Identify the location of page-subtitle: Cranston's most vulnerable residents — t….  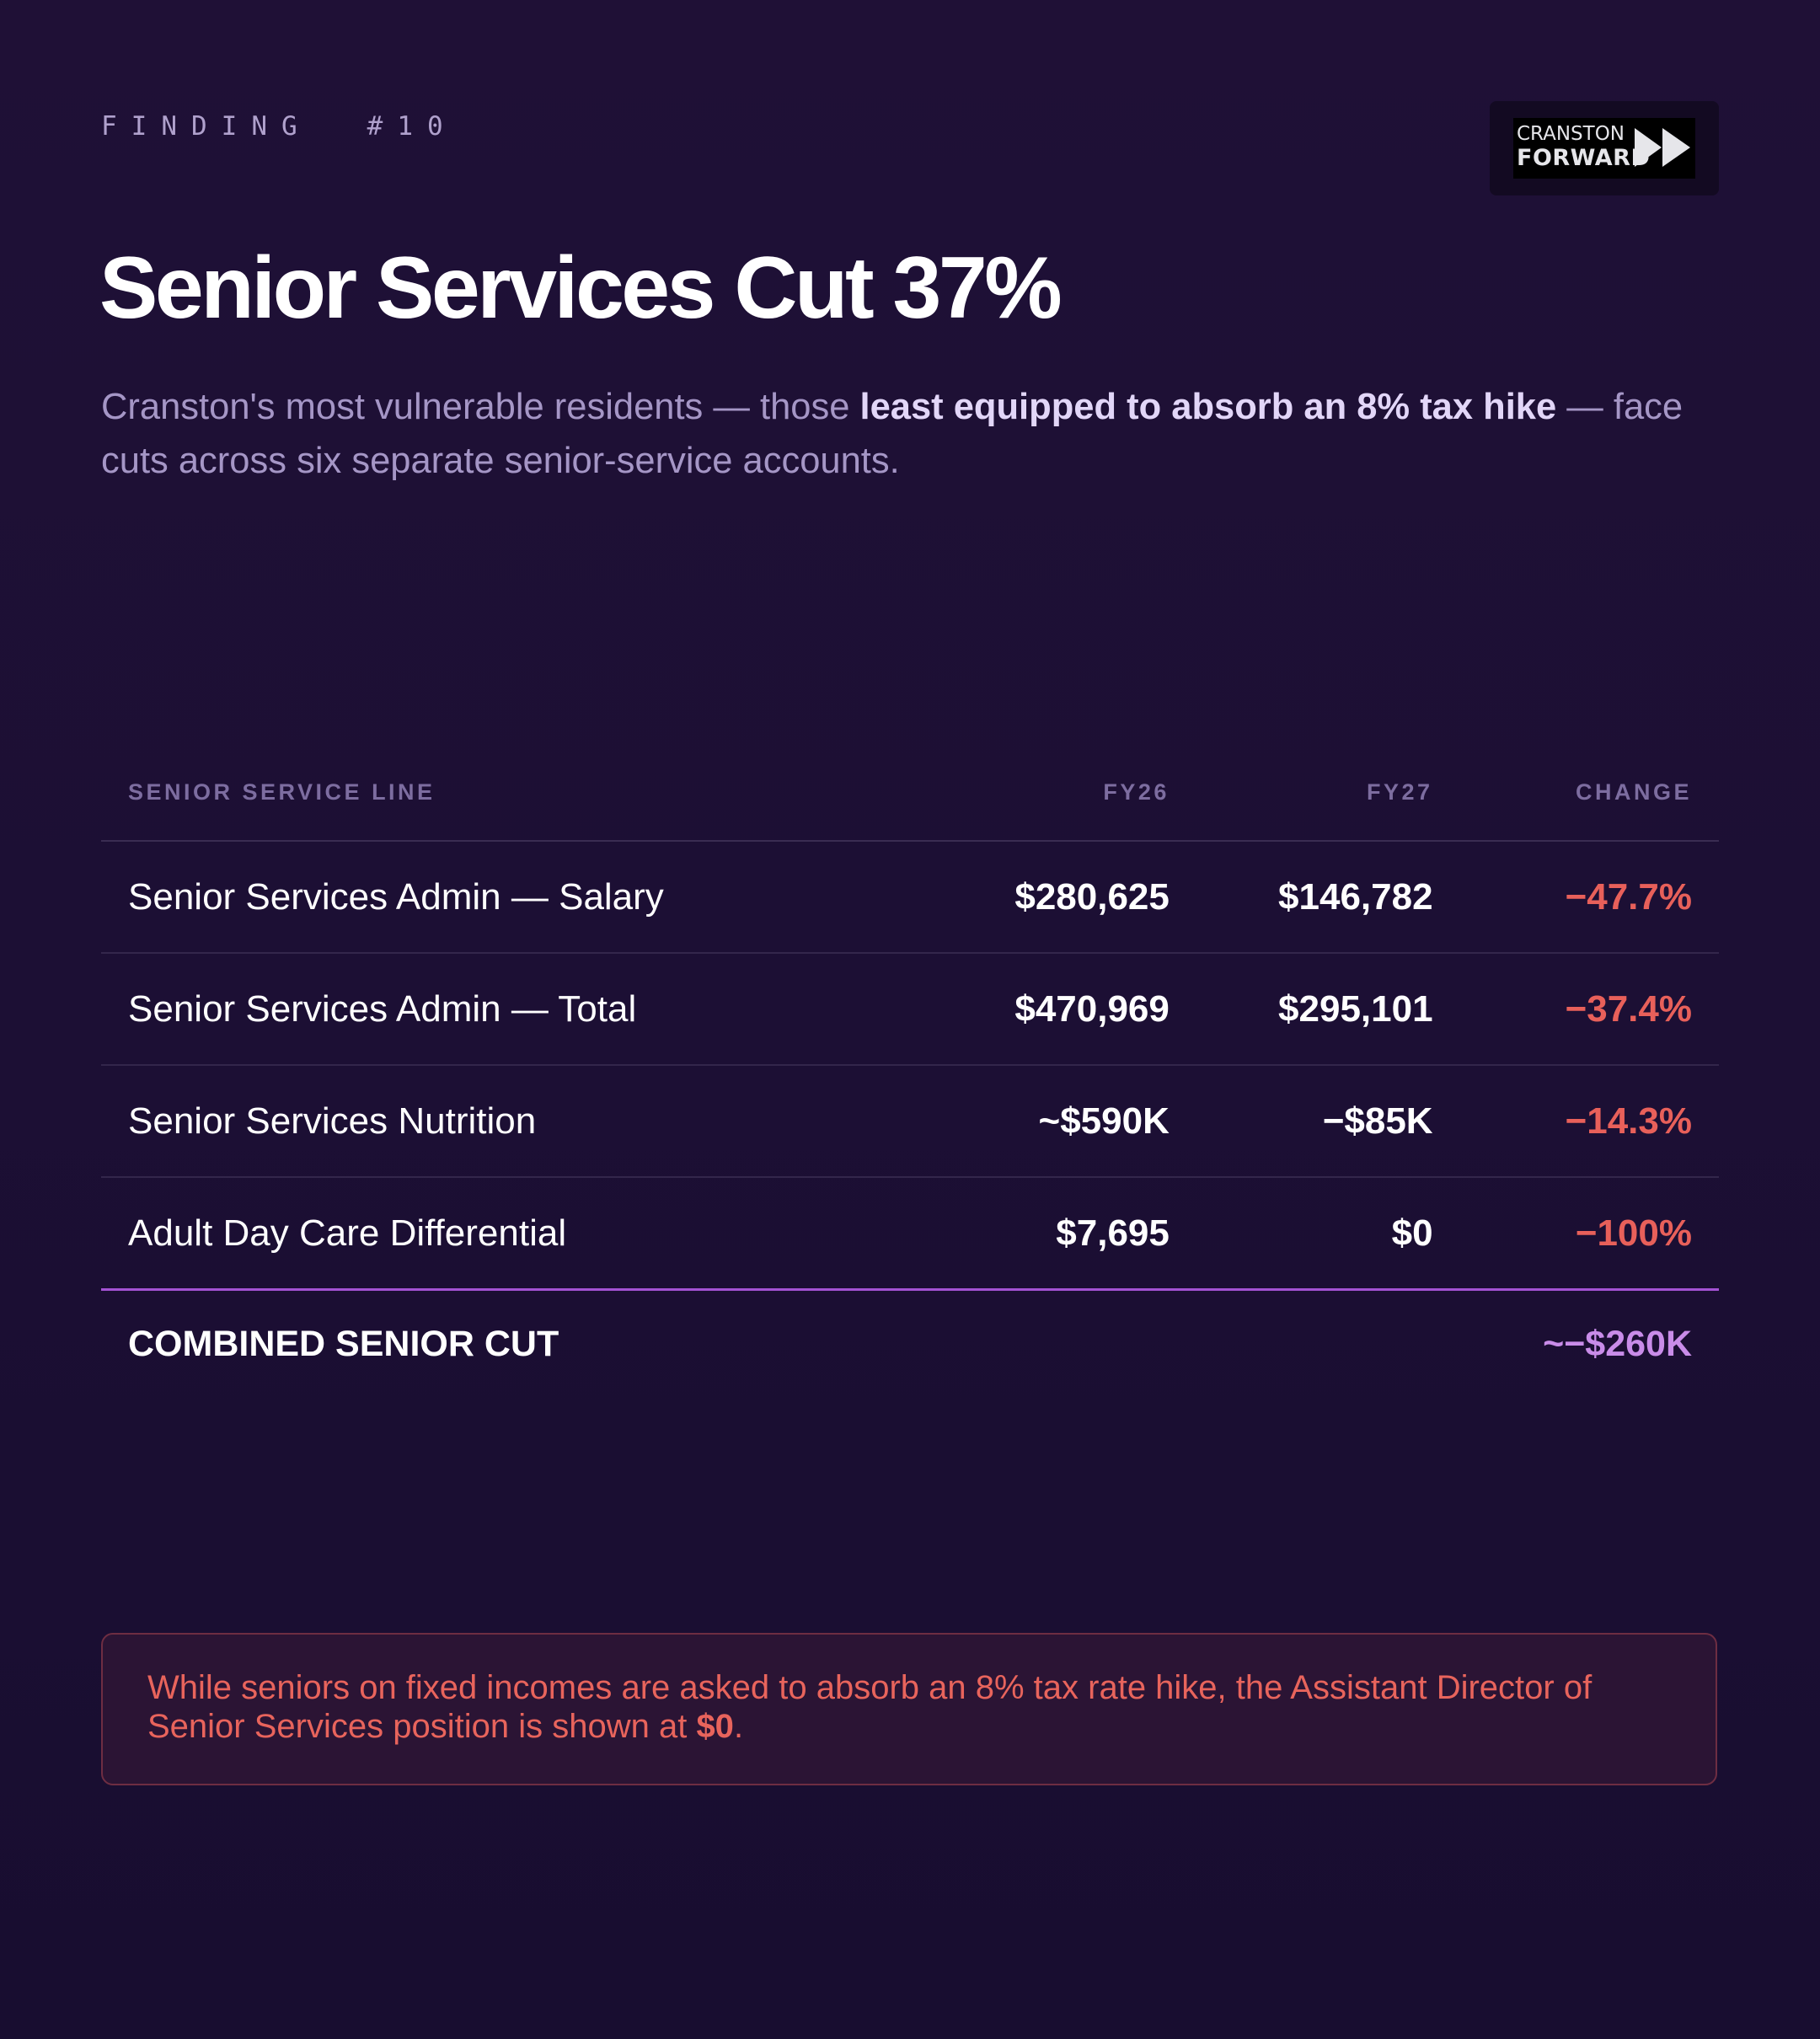
(914, 434).